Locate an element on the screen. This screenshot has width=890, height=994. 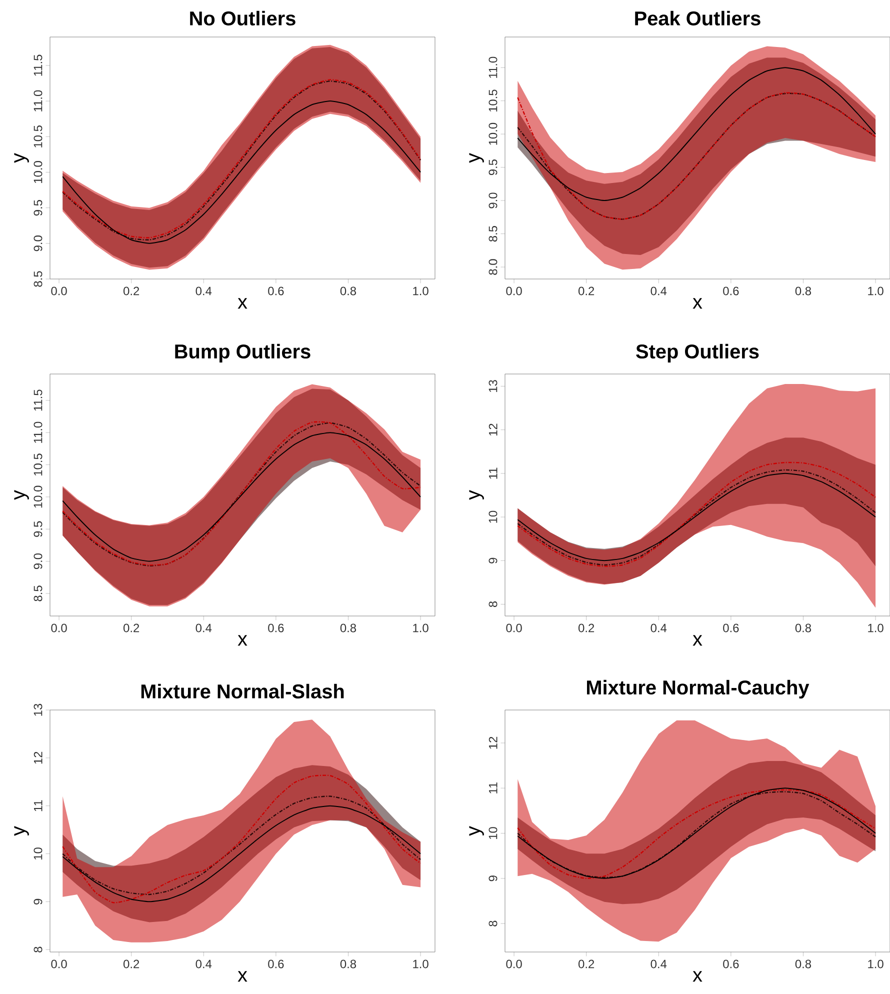
chart-title: Mixture Normal-Cauchy is located at coordinates (698, 689).